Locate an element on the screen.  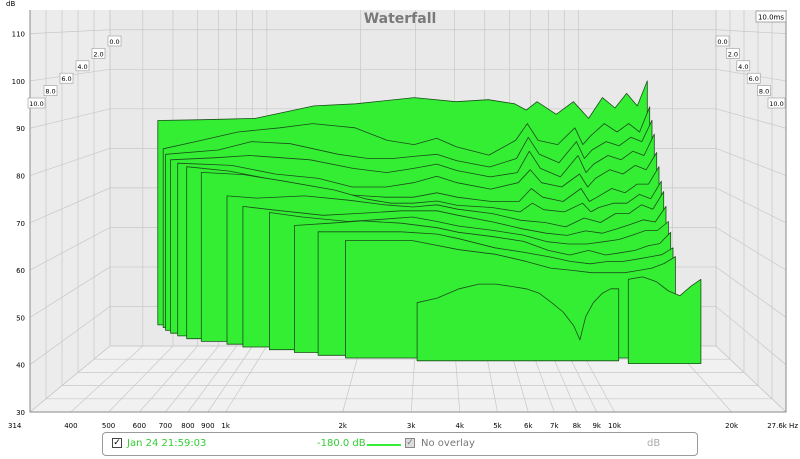
depth-label-right: 8.0 is located at coordinates (764, 92).